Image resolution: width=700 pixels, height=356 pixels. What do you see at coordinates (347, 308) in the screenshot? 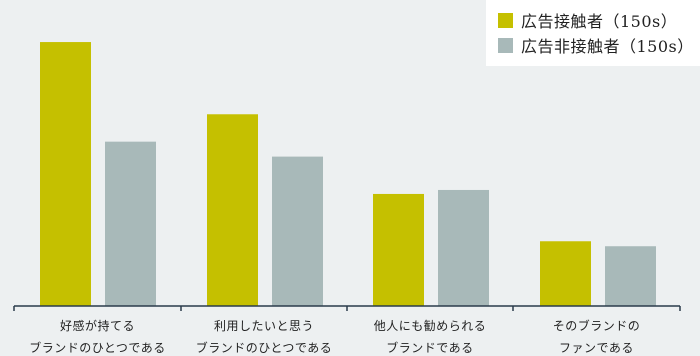
I see `x-axis-ticks` at bounding box center [347, 308].